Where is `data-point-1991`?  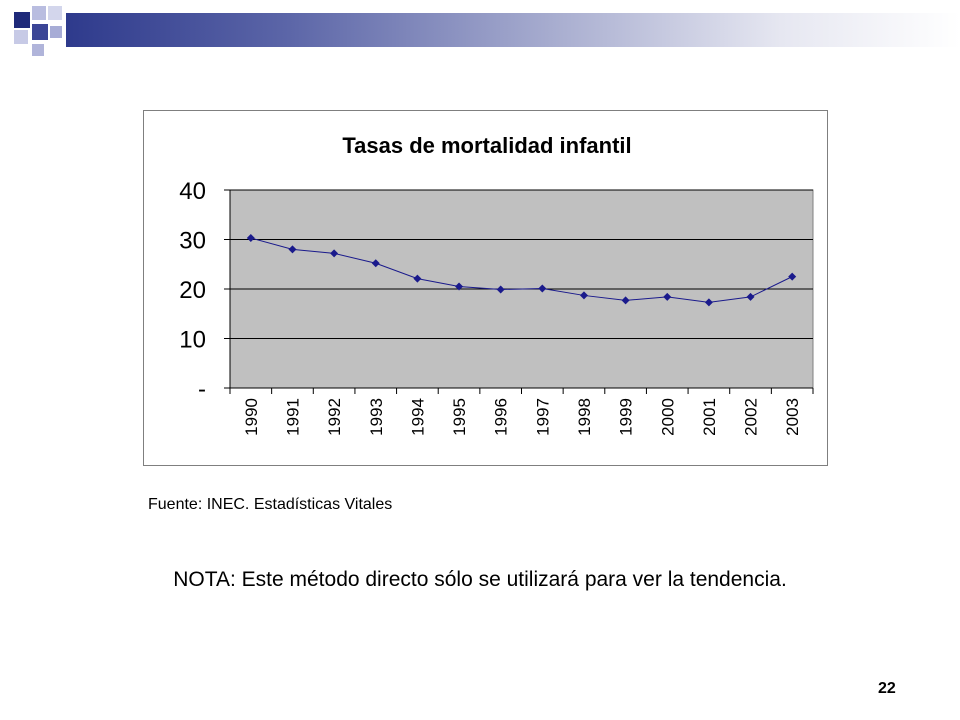
data-point-1991 is located at coordinates (292, 249).